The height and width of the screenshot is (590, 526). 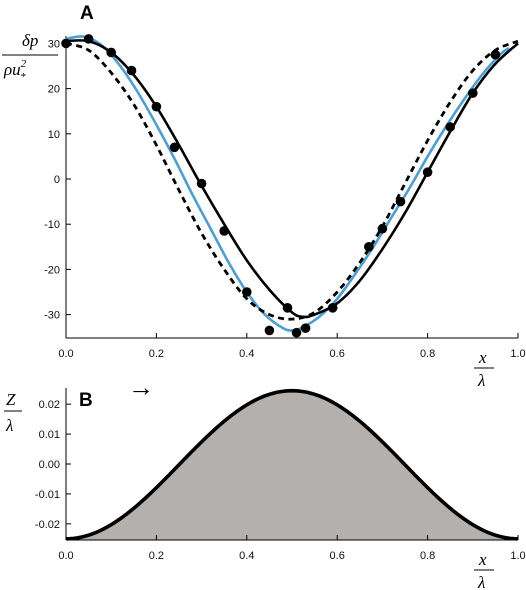 What do you see at coordinates (9, 425) in the screenshot?
I see `panel-b-ylabel-denominator: λ` at bounding box center [9, 425].